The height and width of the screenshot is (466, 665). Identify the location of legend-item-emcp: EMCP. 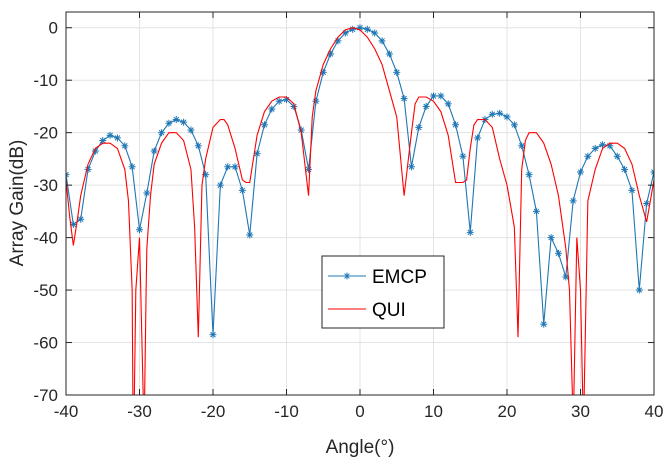
(377, 277).